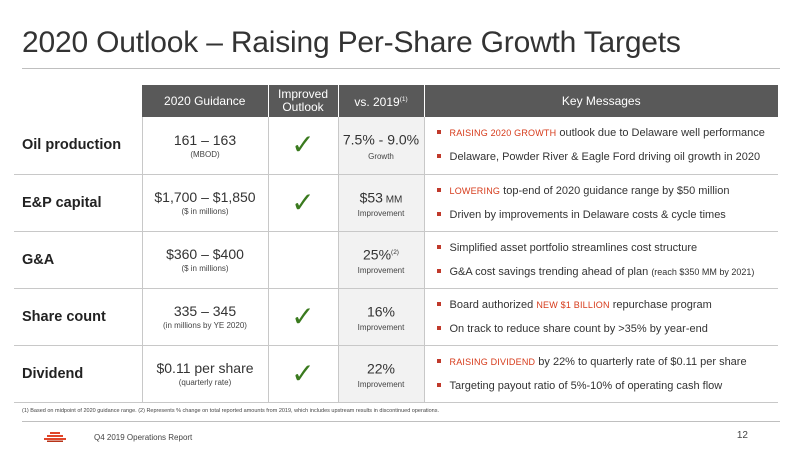 Image resolution: width=800 pixels, height=450 pixels. Describe the element at coordinates (205, 139) in the screenshot. I see `guidance-value: 161 – 163` at that location.